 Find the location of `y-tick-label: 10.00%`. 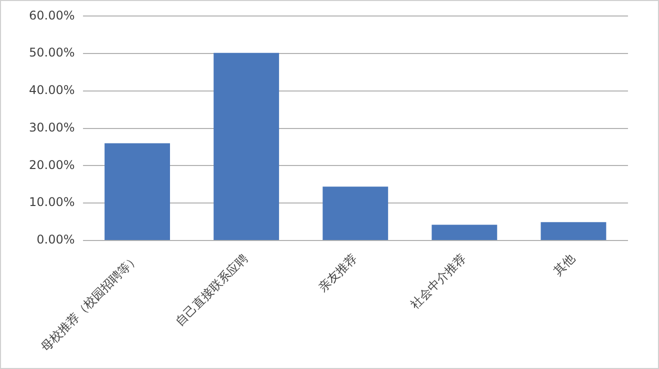

y-tick-label: 10.00% is located at coordinates (51, 202).